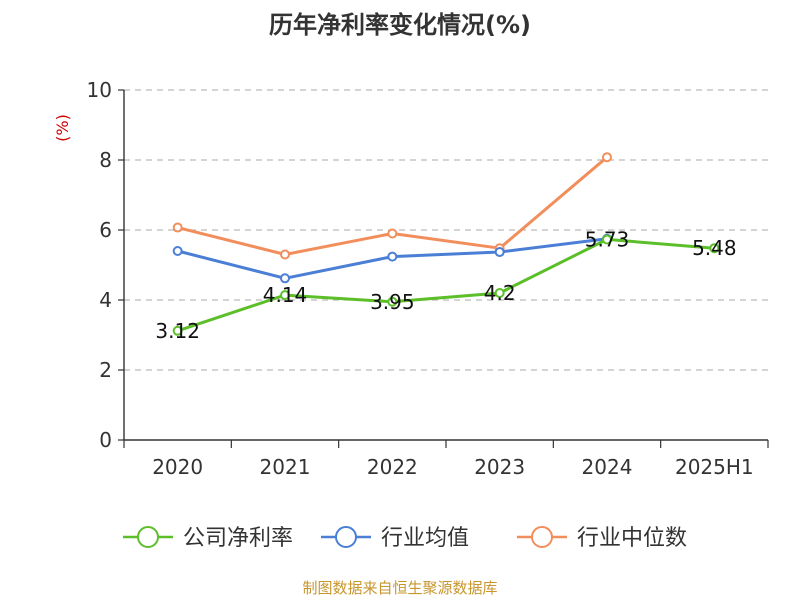  I want to click on data-label: 3.95, so click(392, 302).